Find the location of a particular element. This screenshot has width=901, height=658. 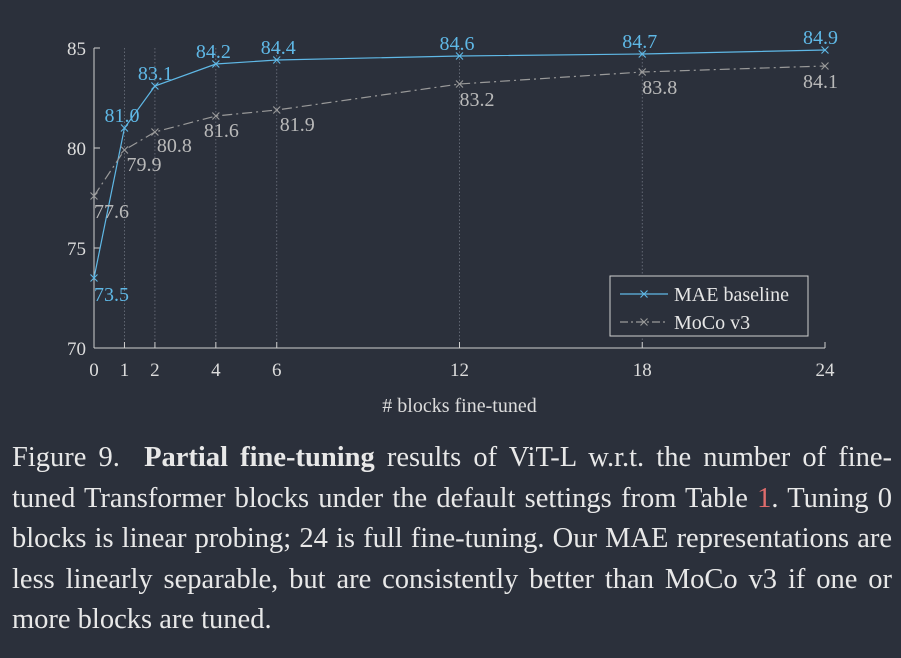

moco-data-label: 77.6 is located at coordinates (111, 212).